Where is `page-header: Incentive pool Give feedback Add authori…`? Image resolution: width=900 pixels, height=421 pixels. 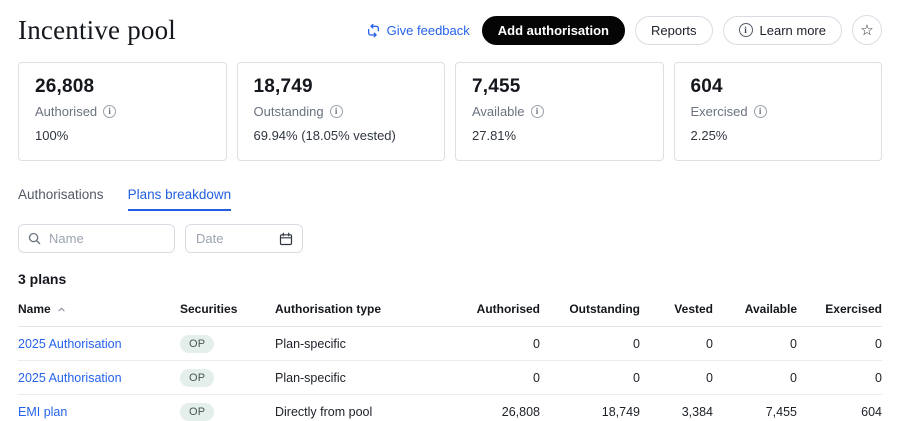 page-header: Incentive pool Give feedback Add authori… is located at coordinates (450, 23).